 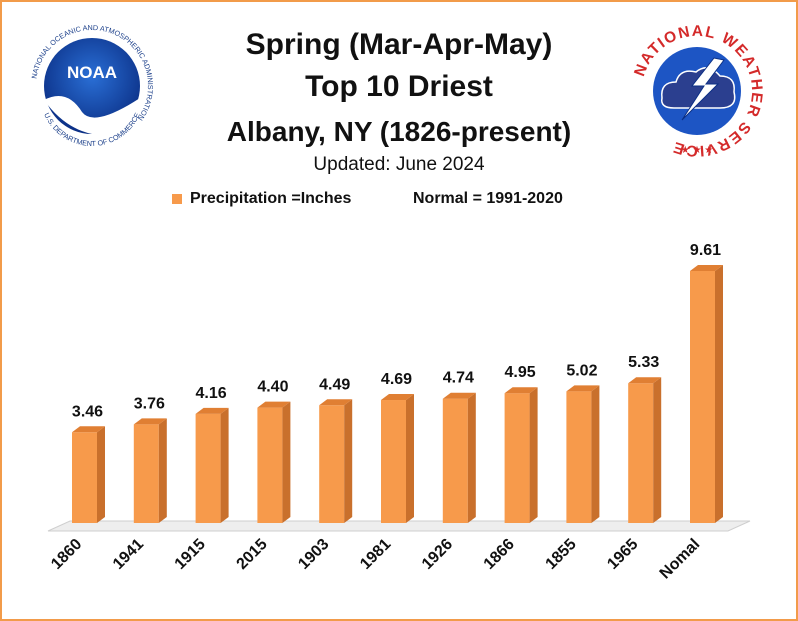 What do you see at coordinates (622, 554) in the screenshot?
I see `tick-label-1965: 1965` at bounding box center [622, 554].